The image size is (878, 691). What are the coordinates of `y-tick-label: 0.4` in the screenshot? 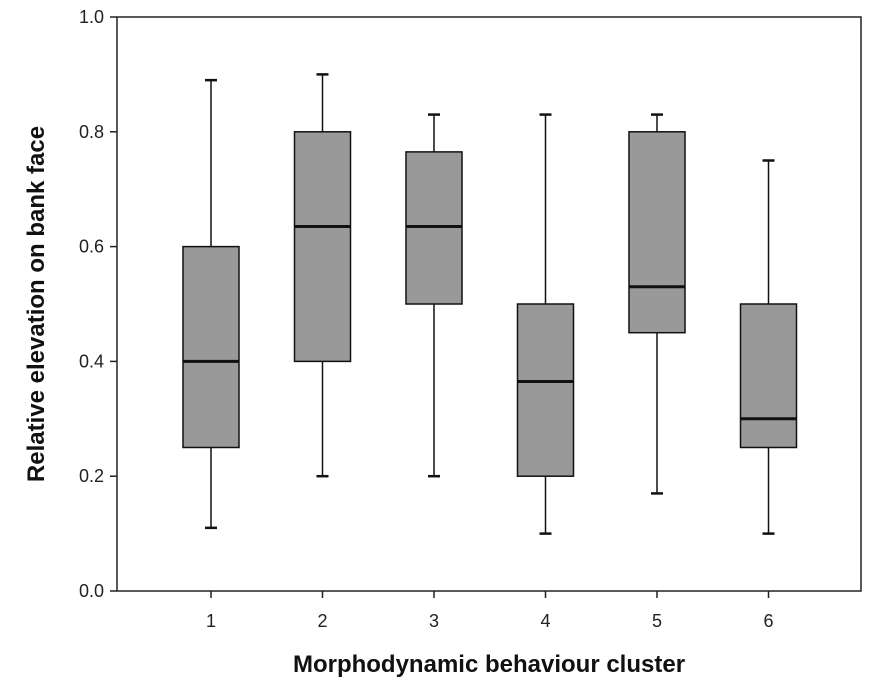 It's located at (91, 361).